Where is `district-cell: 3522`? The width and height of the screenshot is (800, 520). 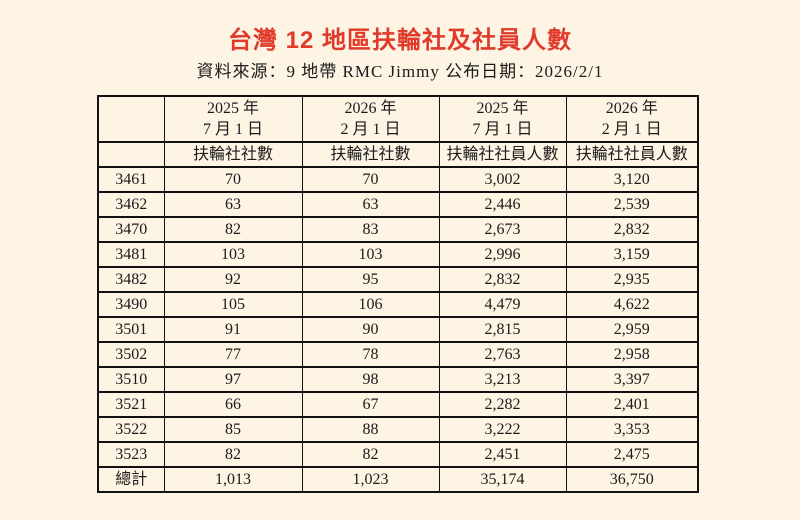 district-cell: 3522 is located at coordinates (131, 429).